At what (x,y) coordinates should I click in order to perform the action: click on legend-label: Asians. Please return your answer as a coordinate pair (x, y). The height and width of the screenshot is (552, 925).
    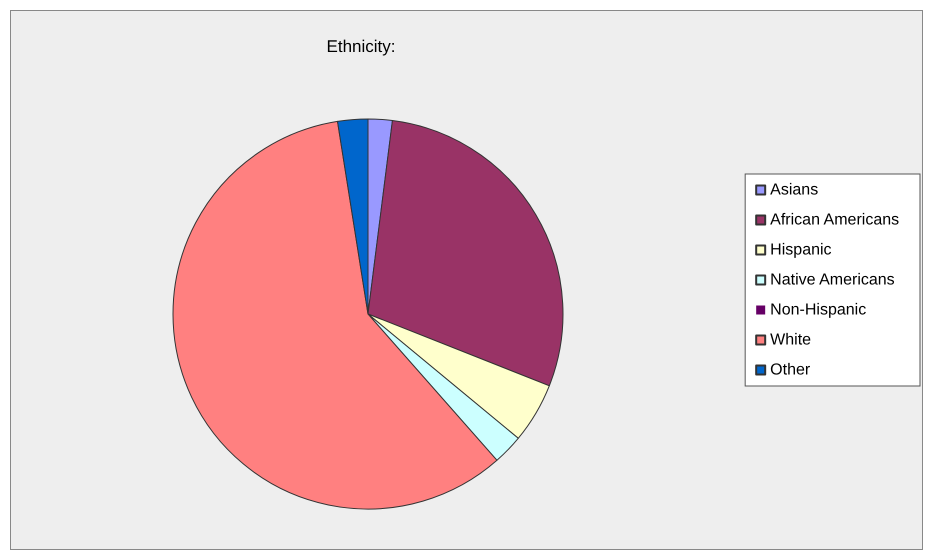
    Looking at the image, I should click on (794, 190).